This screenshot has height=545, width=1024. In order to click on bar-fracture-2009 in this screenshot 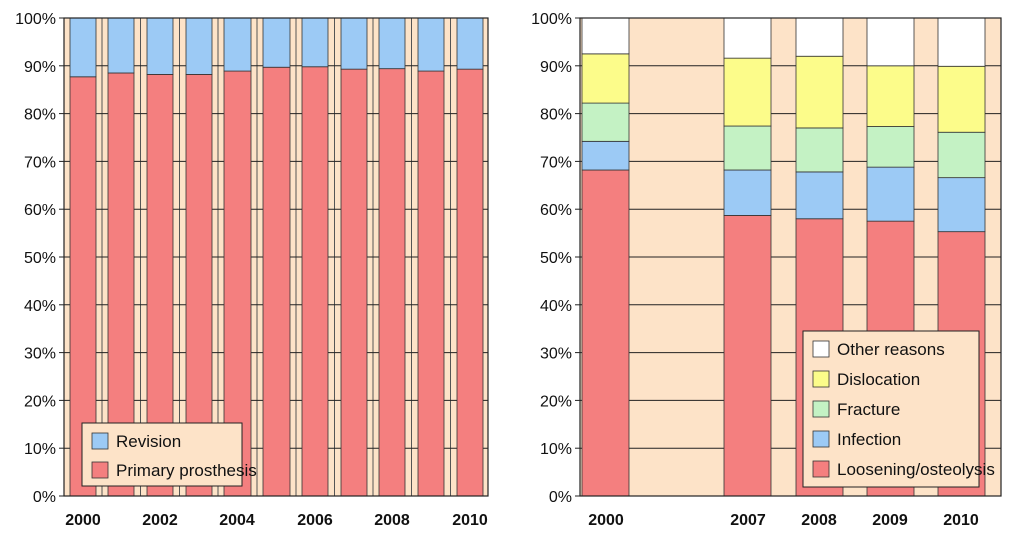, I will do `click(890, 147)`.